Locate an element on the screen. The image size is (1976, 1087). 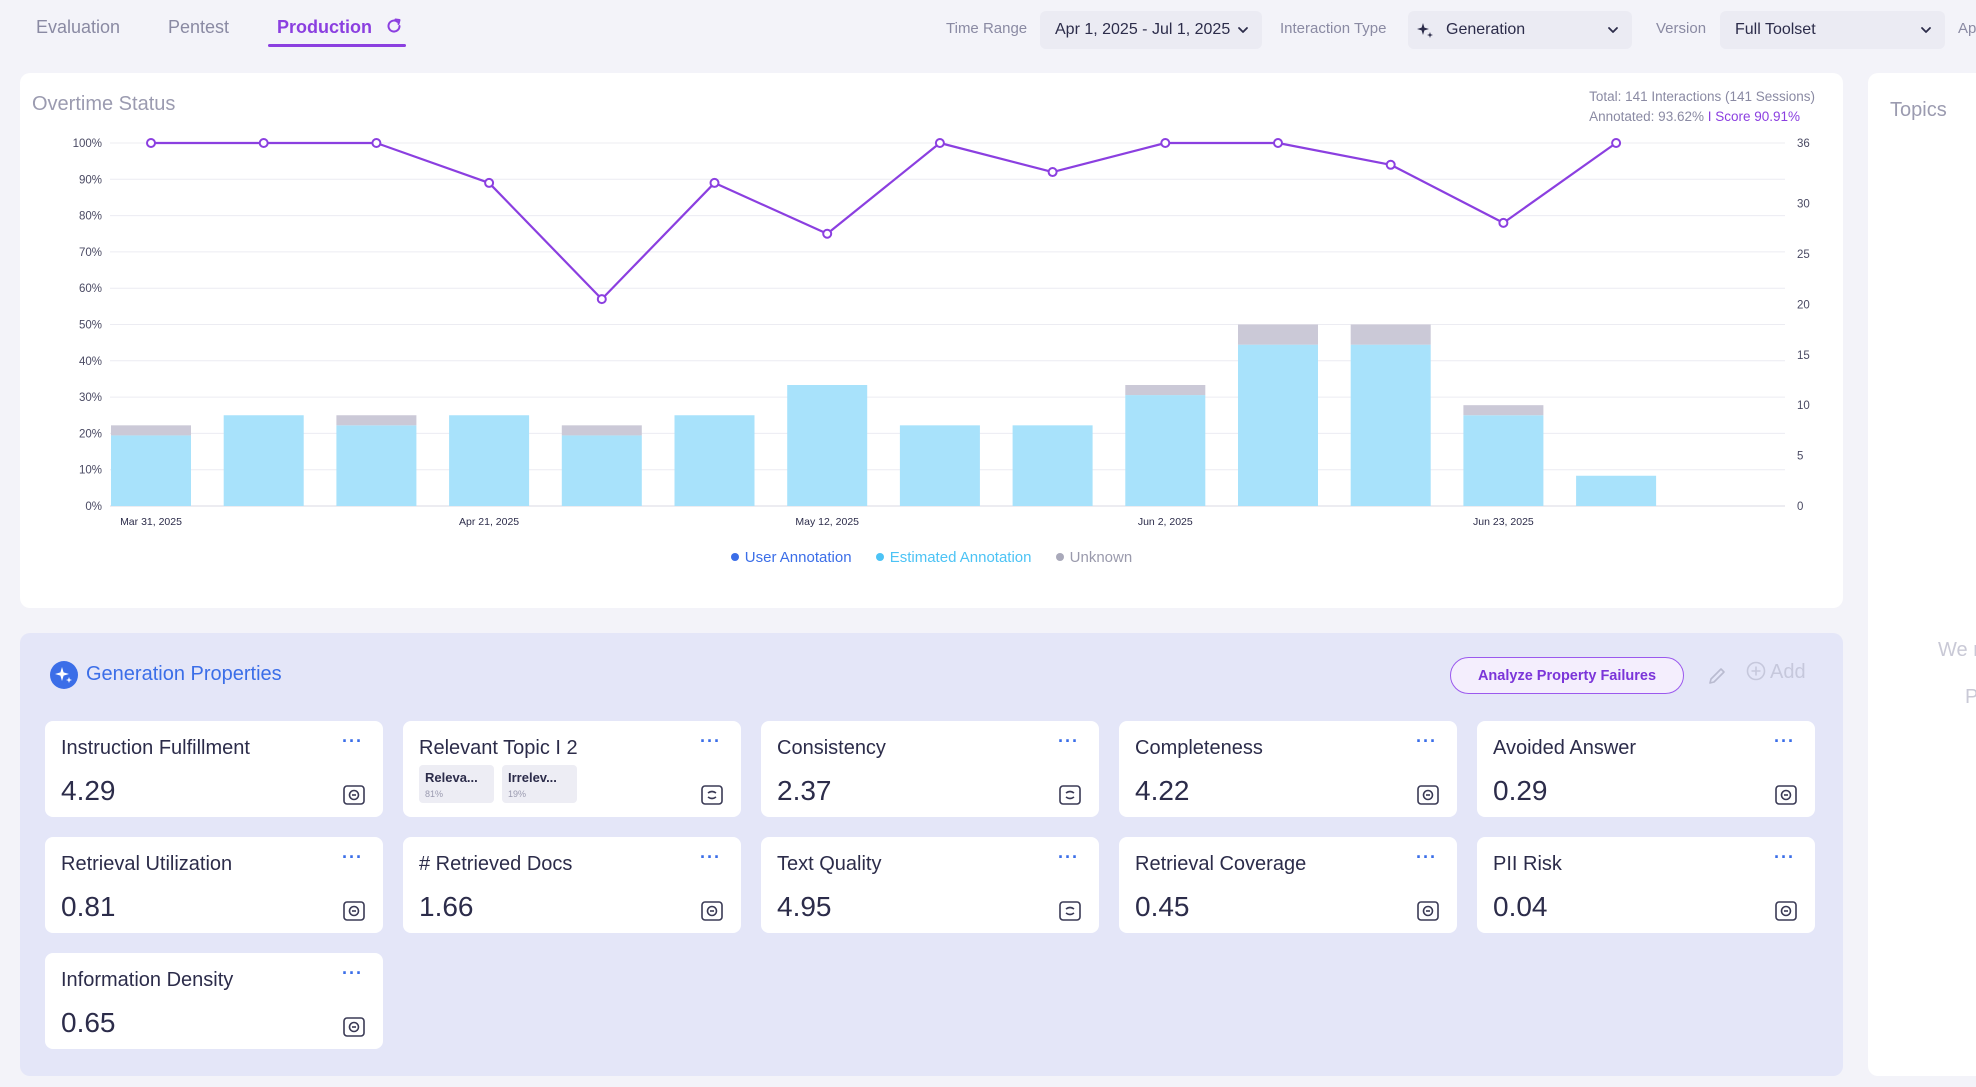
property-card-instruction-fulfillment: Instruction Fulfillment ··· 4.29 is located at coordinates (214, 769).